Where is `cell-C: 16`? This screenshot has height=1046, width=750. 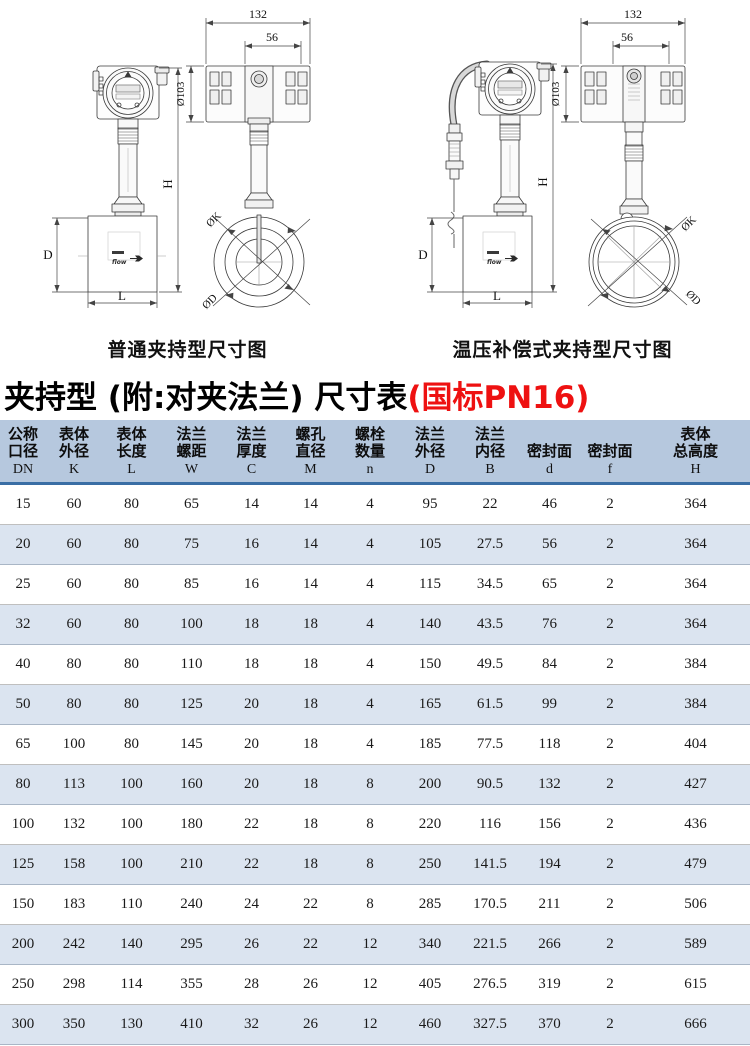
cell-C: 16 is located at coordinates (251, 584).